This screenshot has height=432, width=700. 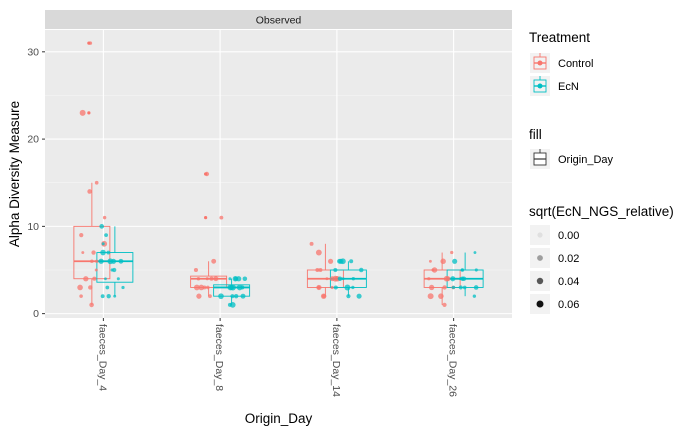 I want to click on facet-label: Observed, so click(x=279, y=21).